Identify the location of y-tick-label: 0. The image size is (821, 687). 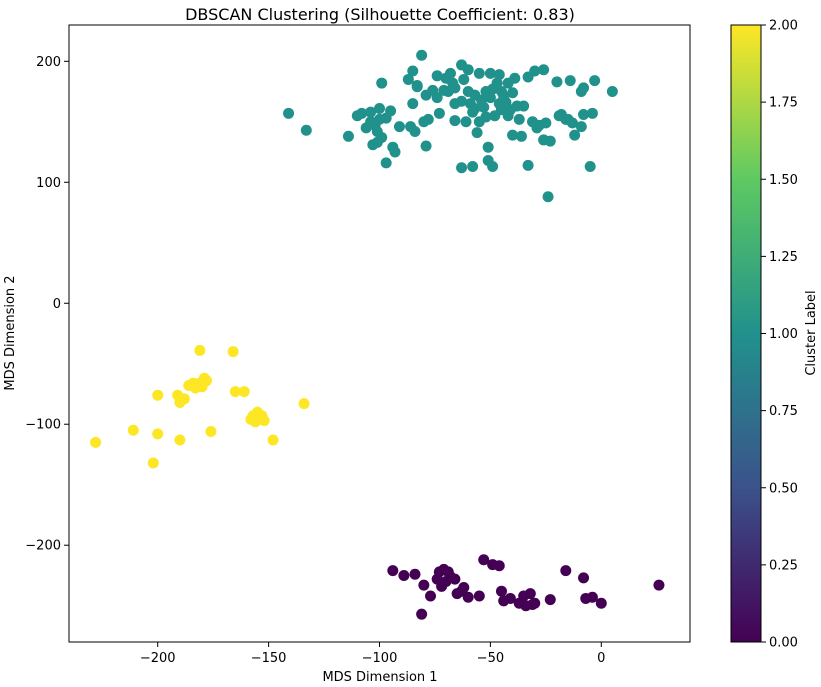
(57, 304).